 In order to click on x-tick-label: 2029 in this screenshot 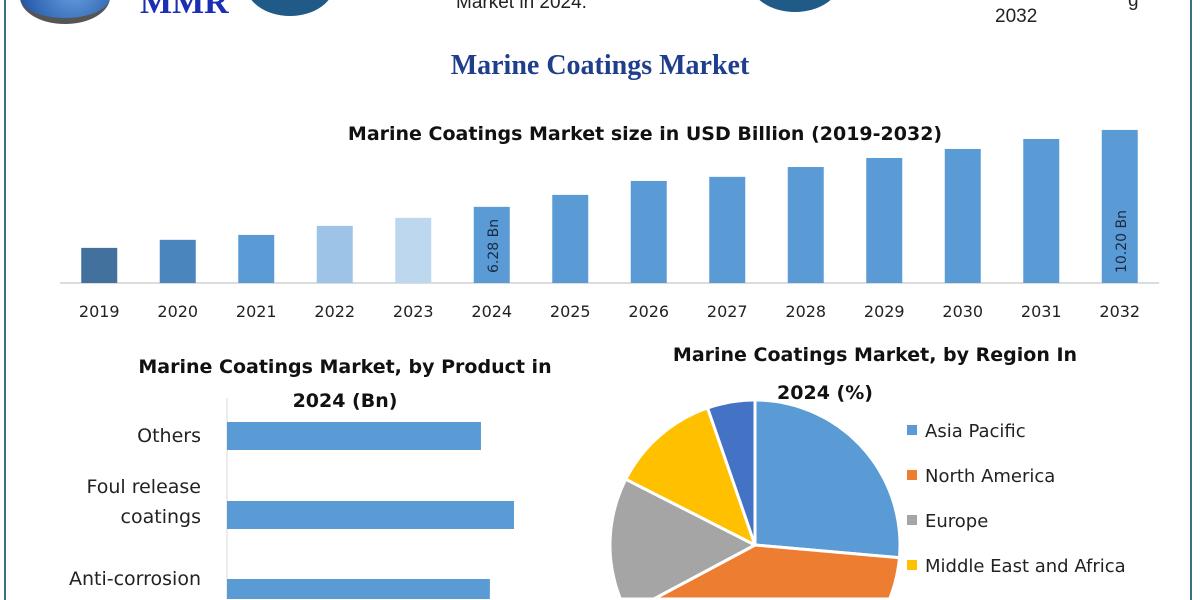, I will do `click(884, 311)`.